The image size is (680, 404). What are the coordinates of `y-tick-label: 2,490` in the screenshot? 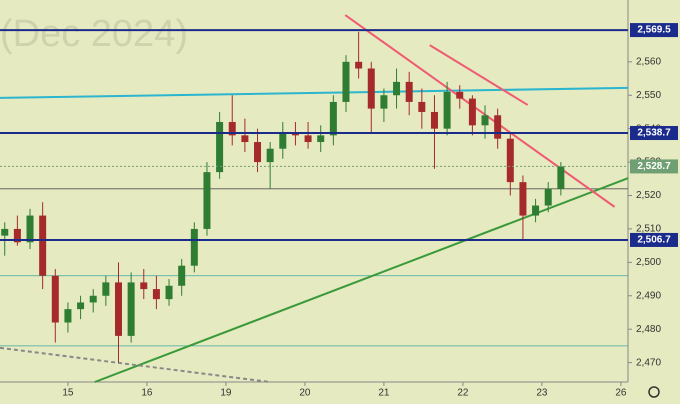 It's located at (648, 295).